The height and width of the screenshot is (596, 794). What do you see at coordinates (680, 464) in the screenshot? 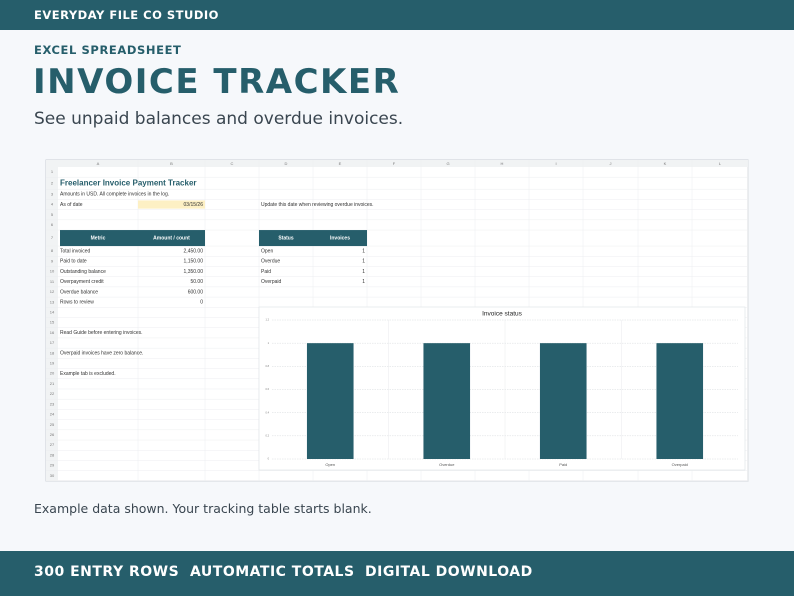
I see `x-tick-label: Overpaid` at bounding box center [680, 464].